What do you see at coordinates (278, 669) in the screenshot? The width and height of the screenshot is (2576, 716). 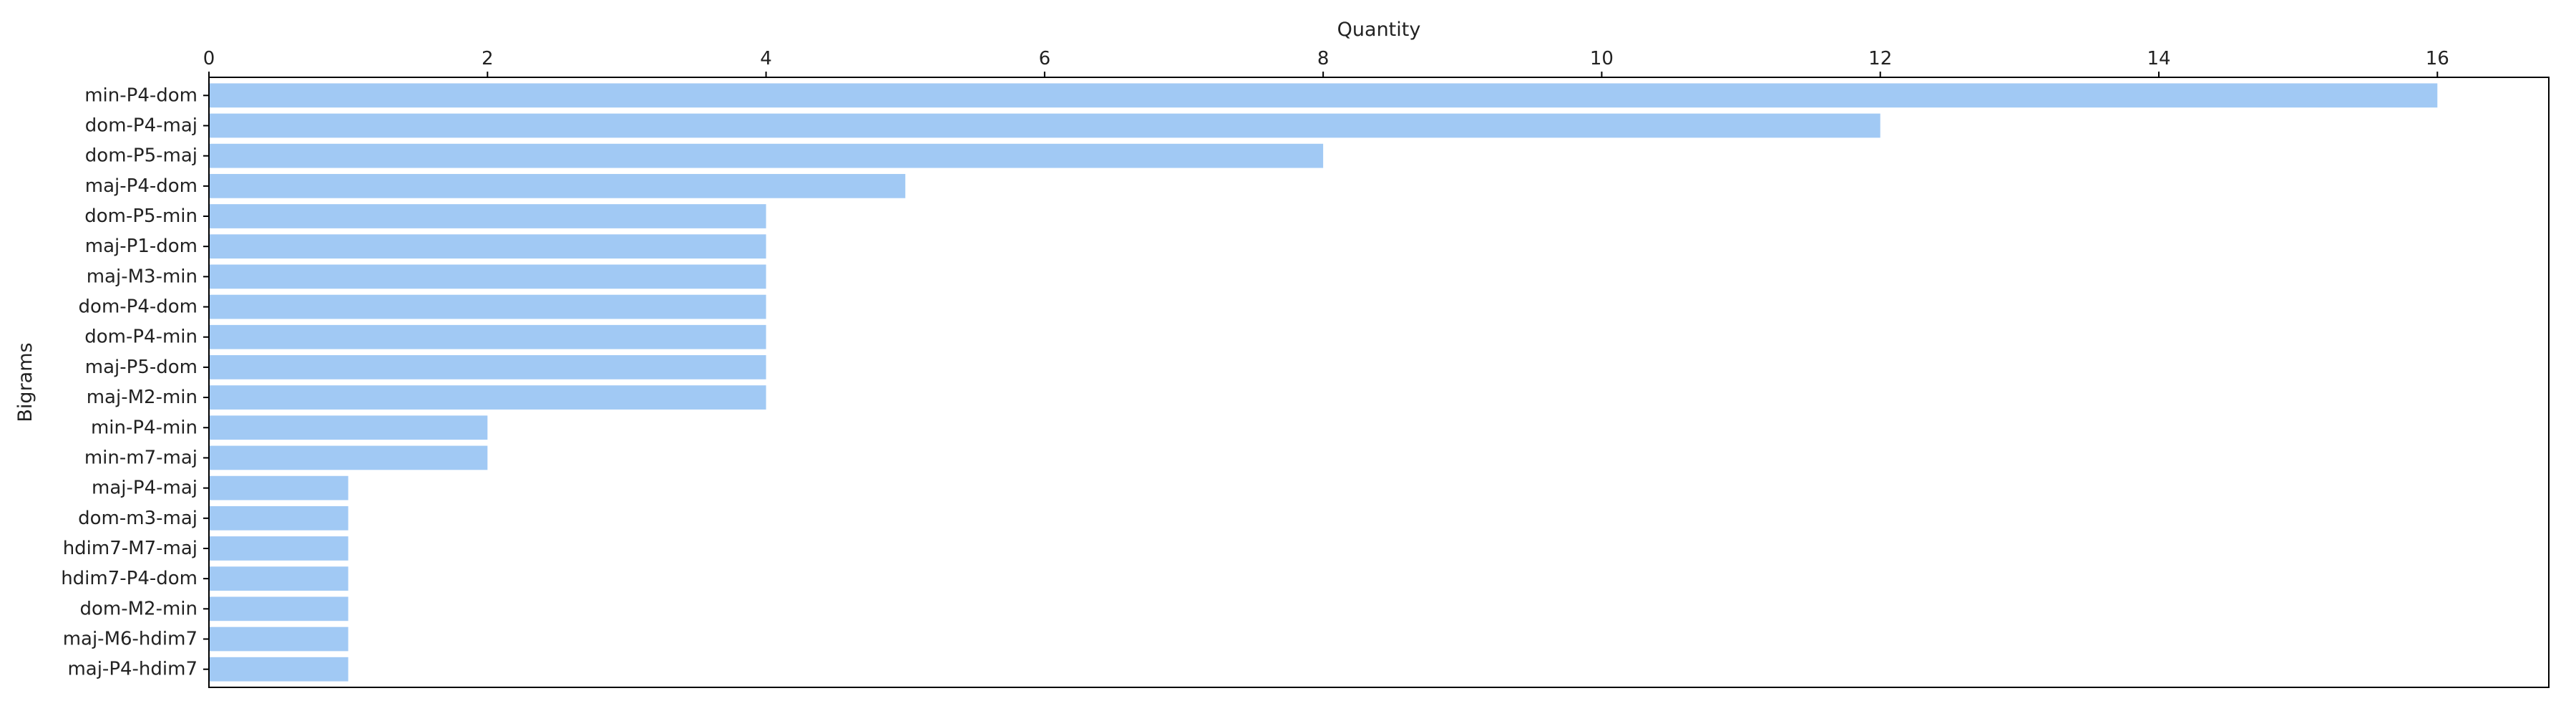 I see `bar-maj-P4-hdim7` at bounding box center [278, 669].